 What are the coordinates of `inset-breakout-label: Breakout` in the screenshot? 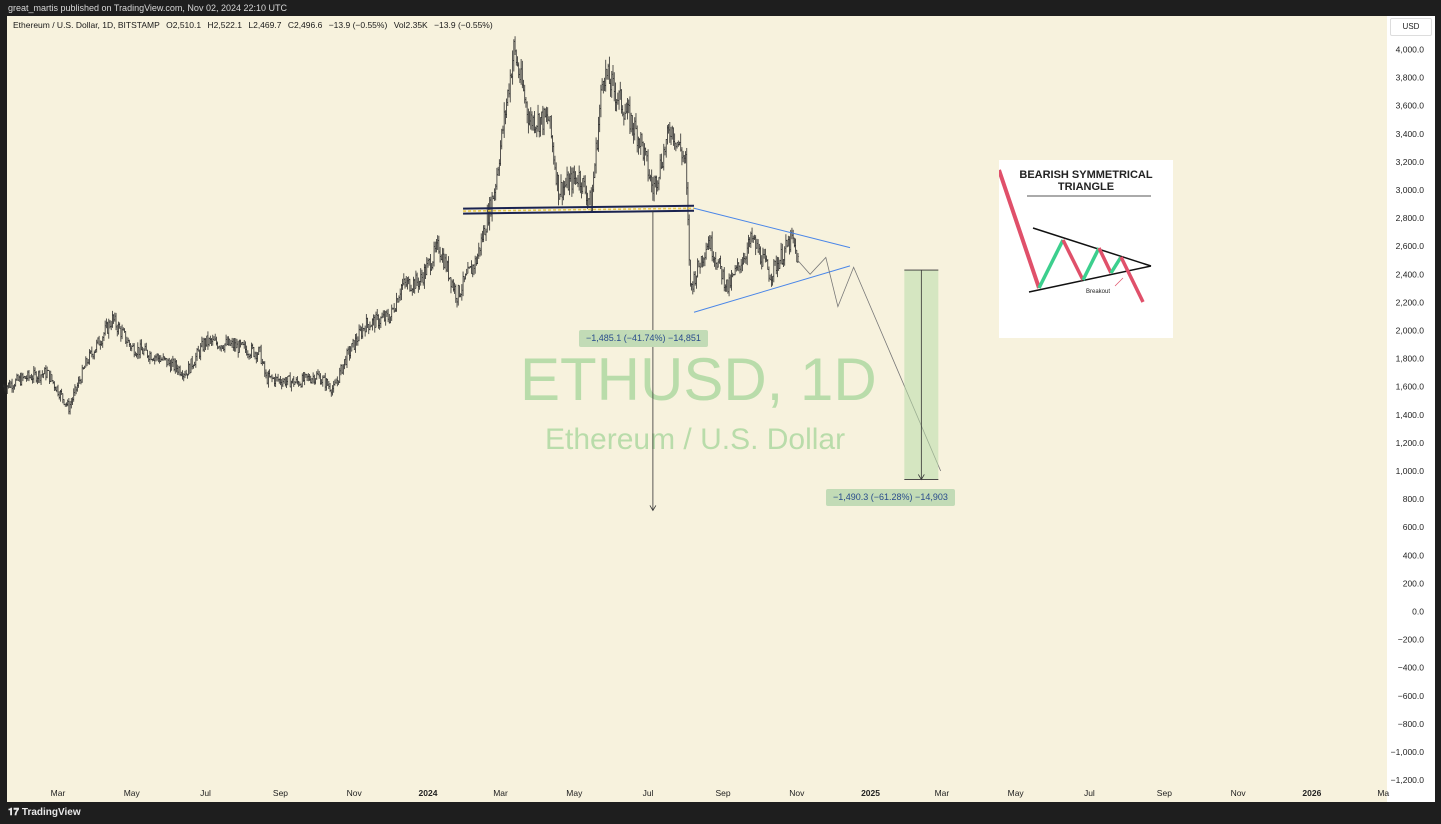 It's located at (1098, 292).